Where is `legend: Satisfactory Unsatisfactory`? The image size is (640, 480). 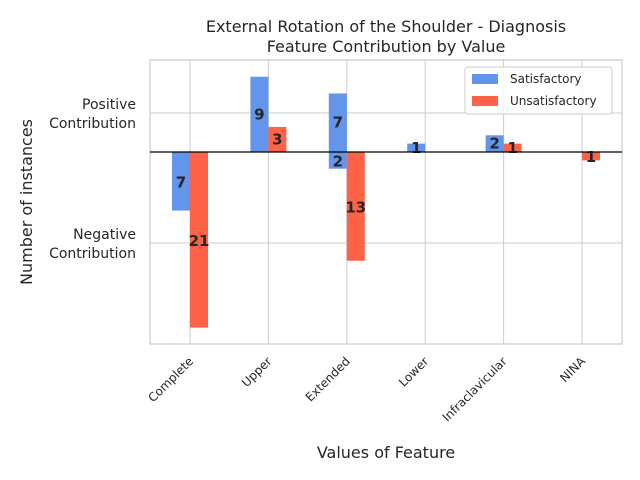
legend: Satisfactory Unsatisfactory is located at coordinates (538, 90).